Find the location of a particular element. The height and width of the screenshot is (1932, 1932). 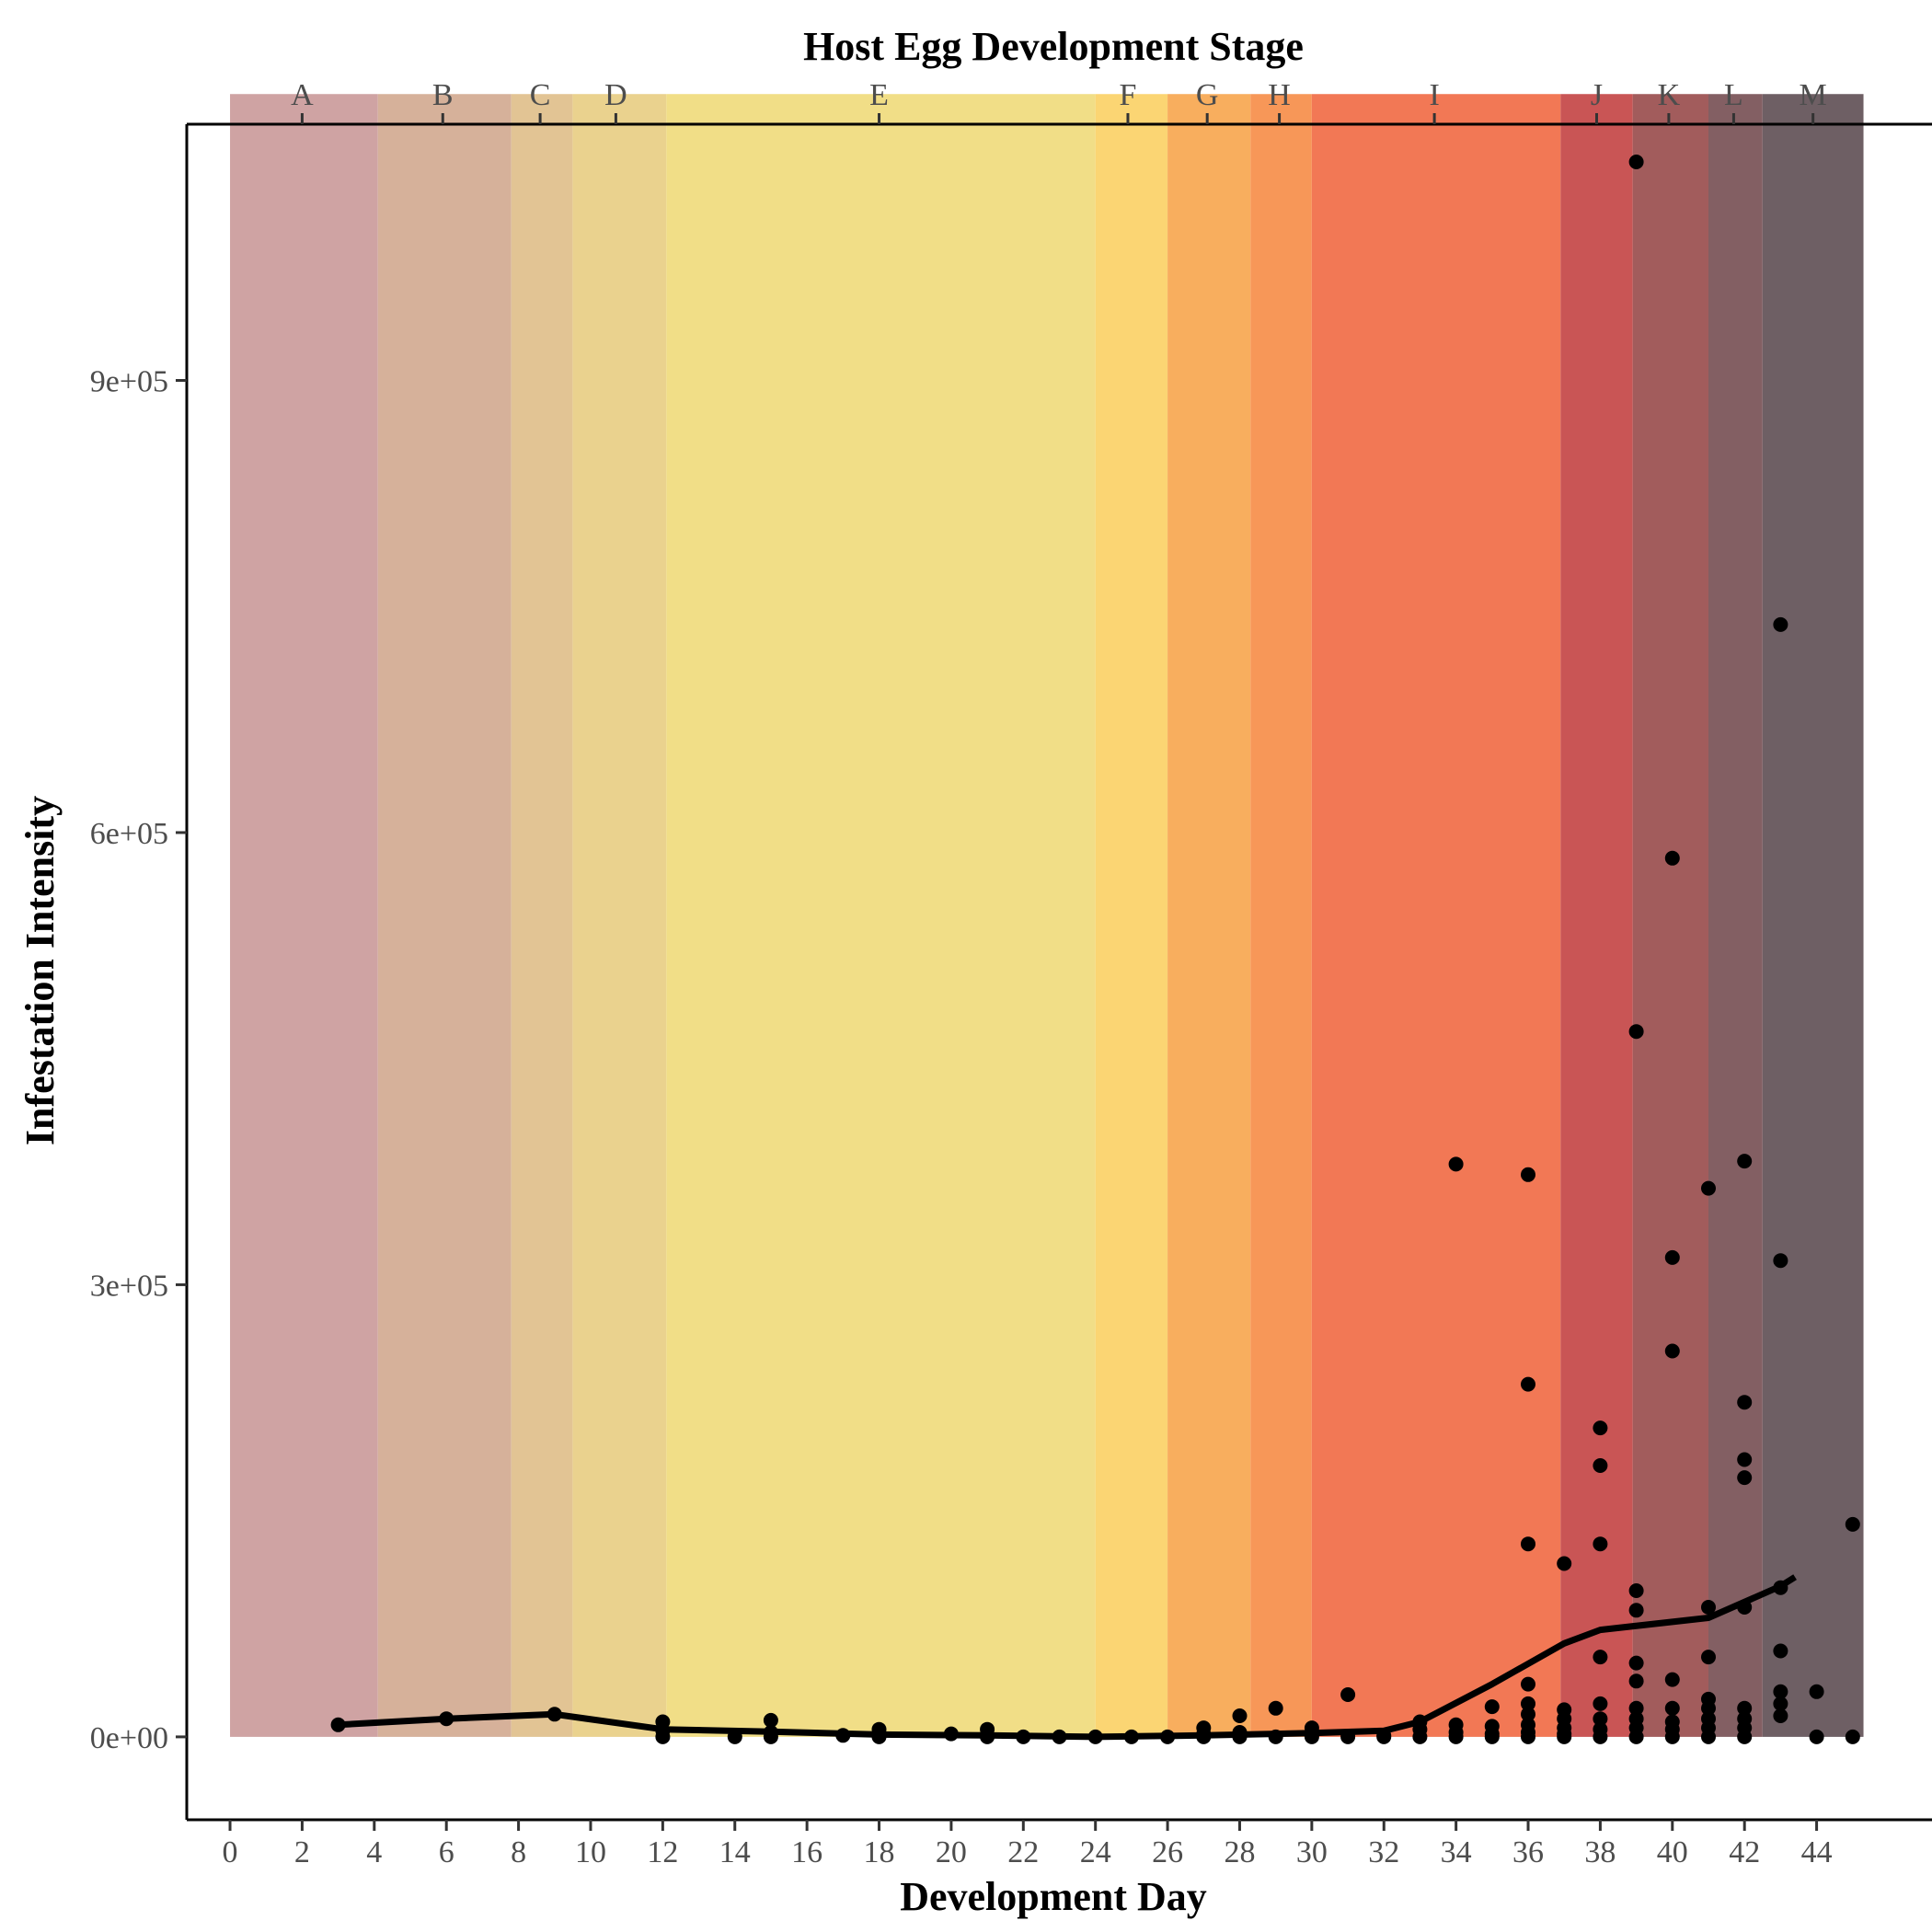

stage-tick-label: J is located at coordinates (1597, 95).